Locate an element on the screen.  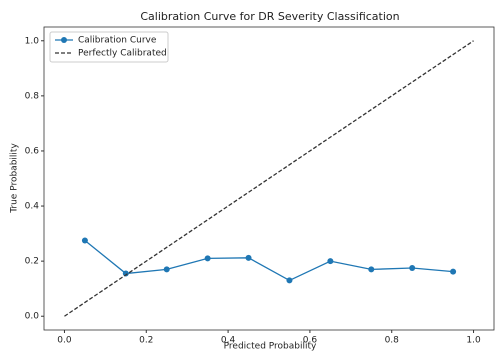
x-tick-label: 0.6 is located at coordinates (310, 341).